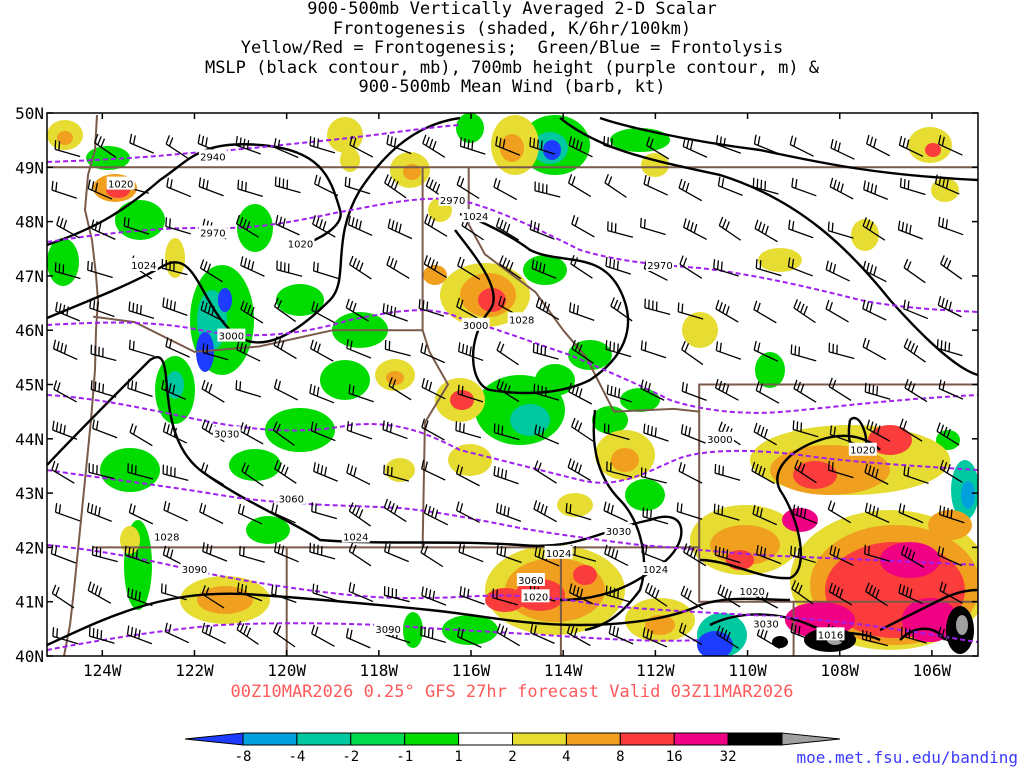 The image size is (1024, 768). What do you see at coordinates (512, 9) in the screenshot?
I see `title-line-1: 900-500mb Vertically Averaged 2-D Scalar` at bounding box center [512, 9].